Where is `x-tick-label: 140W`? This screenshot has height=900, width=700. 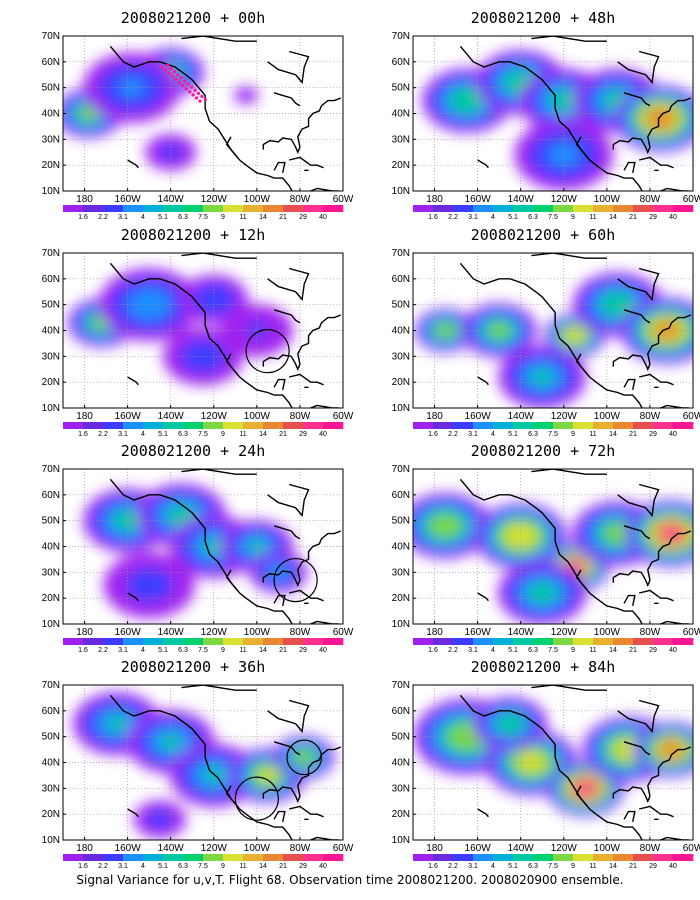 x-tick-label: 140W is located at coordinates (521, 199).